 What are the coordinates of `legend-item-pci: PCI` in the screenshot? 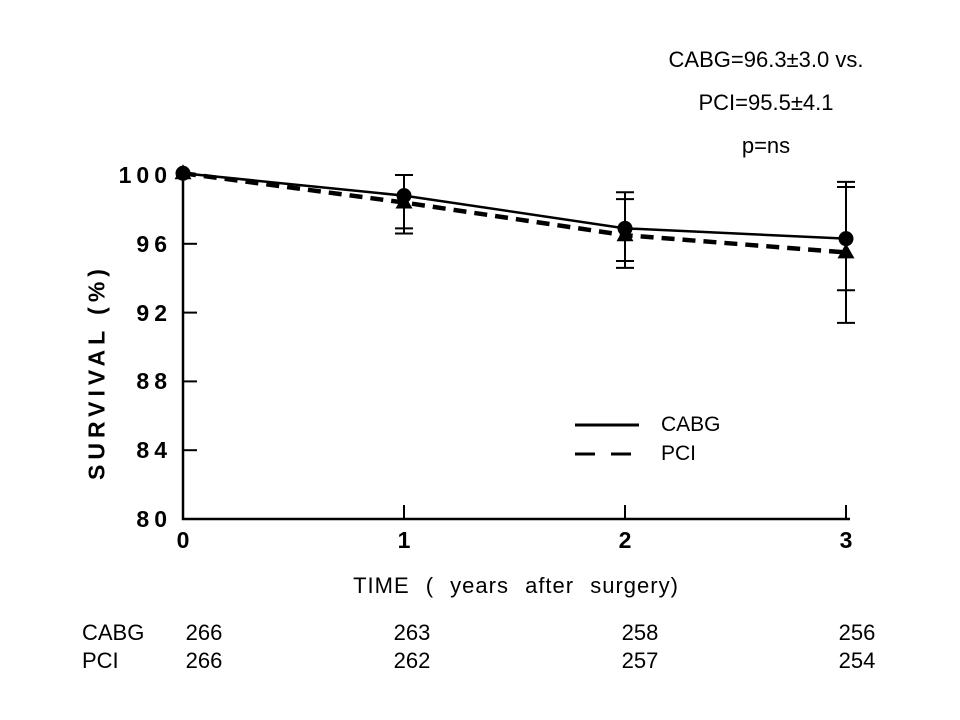 It's located at (647, 453).